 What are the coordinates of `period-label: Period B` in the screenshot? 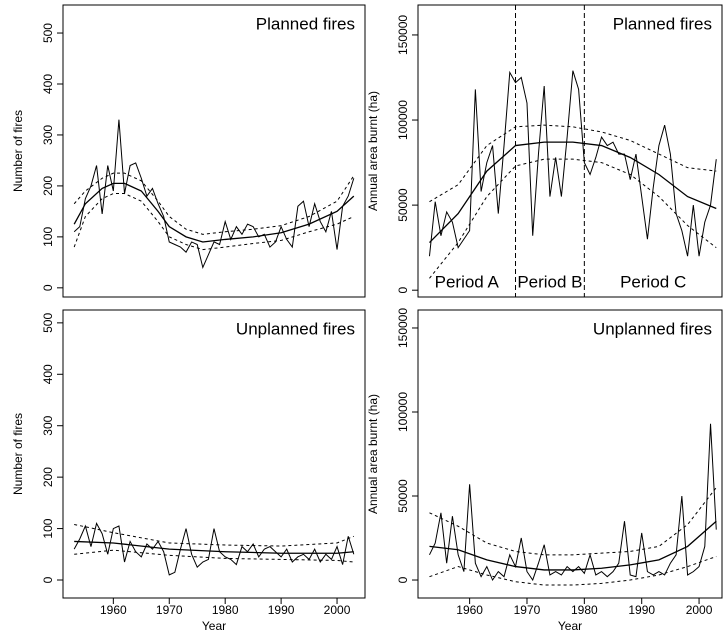 It's located at (549, 281).